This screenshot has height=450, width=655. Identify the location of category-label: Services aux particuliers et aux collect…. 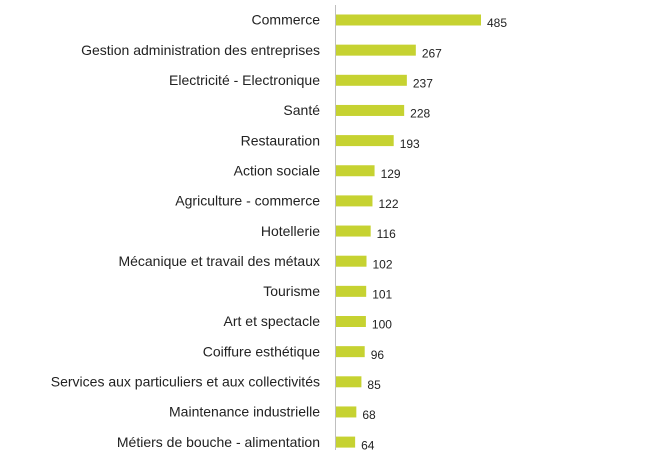
(185, 382).